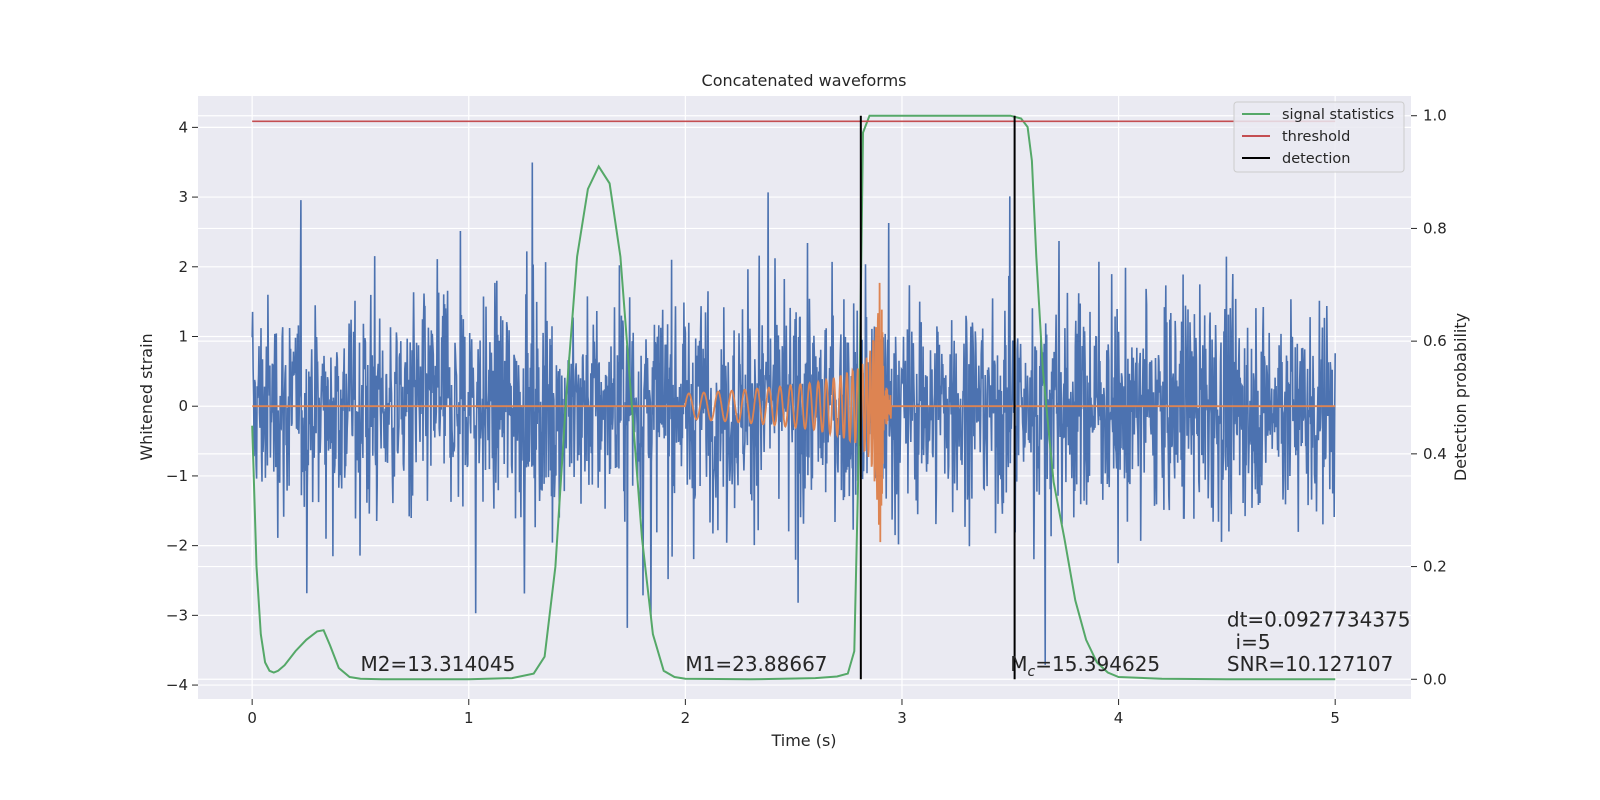 The height and width of the screenshot is (800, 1600). Describe the element at coordinates (1253, 642) in the screenshot. I see `annotation-text: i=5` at that location.